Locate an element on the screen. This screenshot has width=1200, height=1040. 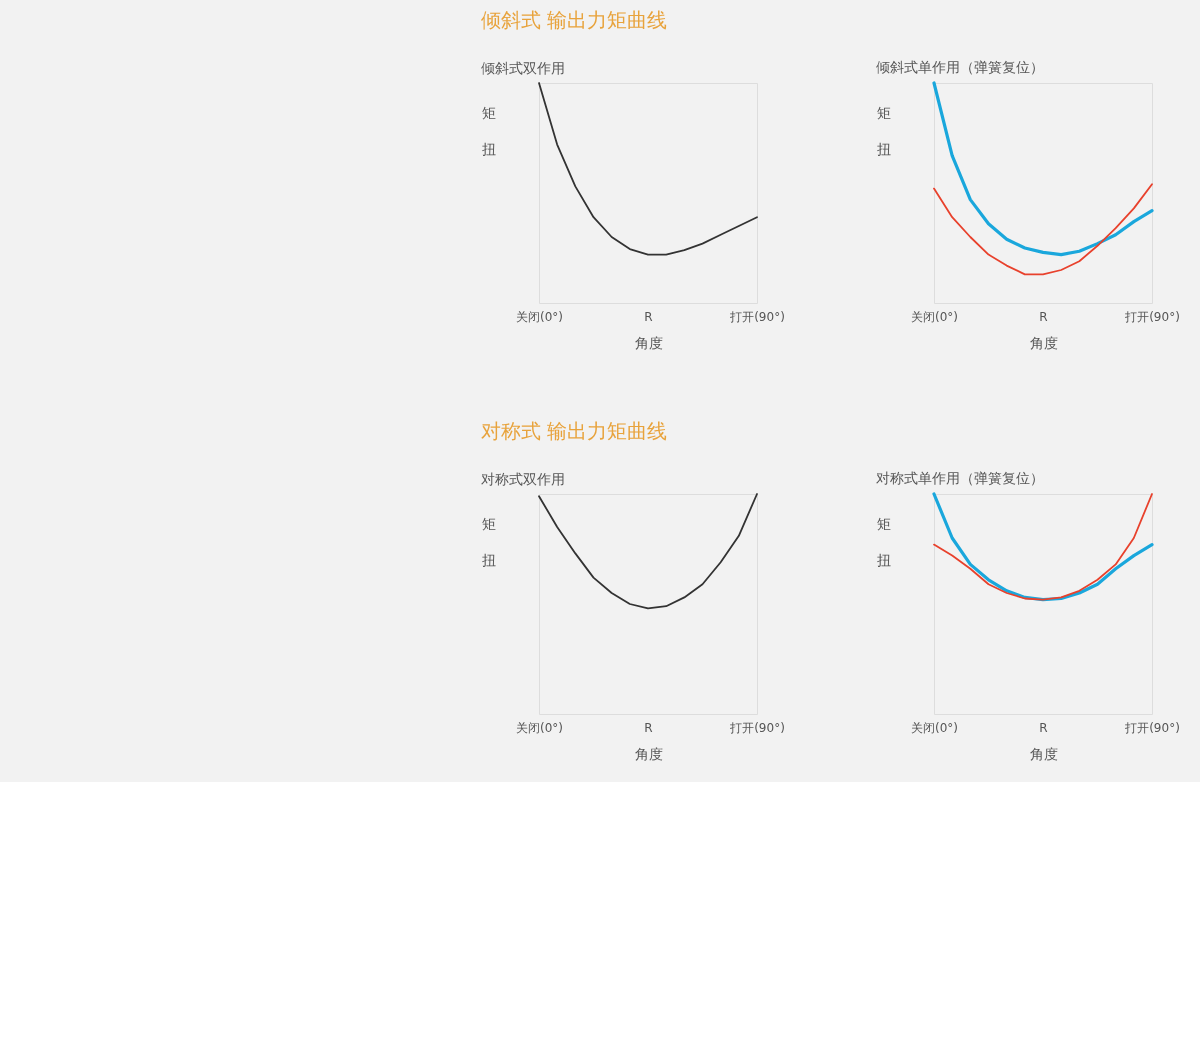
chart-title: 对称式双作用 is located at coordinates (523, 479).